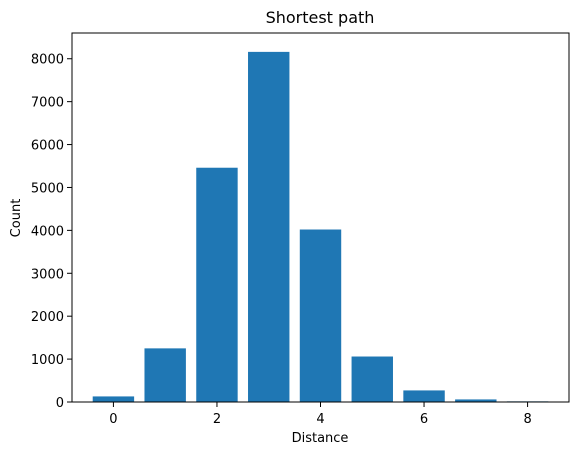 The height and width of the screenshot is (455, 580). What do you see at coordinates (47, 60) in the screenshot?
I see `y-tick-label: 8000` at bounding box center [47, 60].